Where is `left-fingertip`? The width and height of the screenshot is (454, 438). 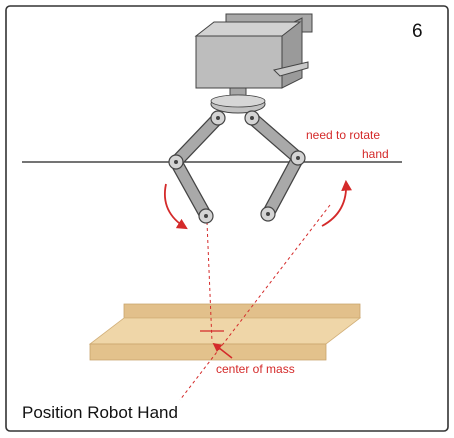
left-fingertip is located at coordinates (206, 216).